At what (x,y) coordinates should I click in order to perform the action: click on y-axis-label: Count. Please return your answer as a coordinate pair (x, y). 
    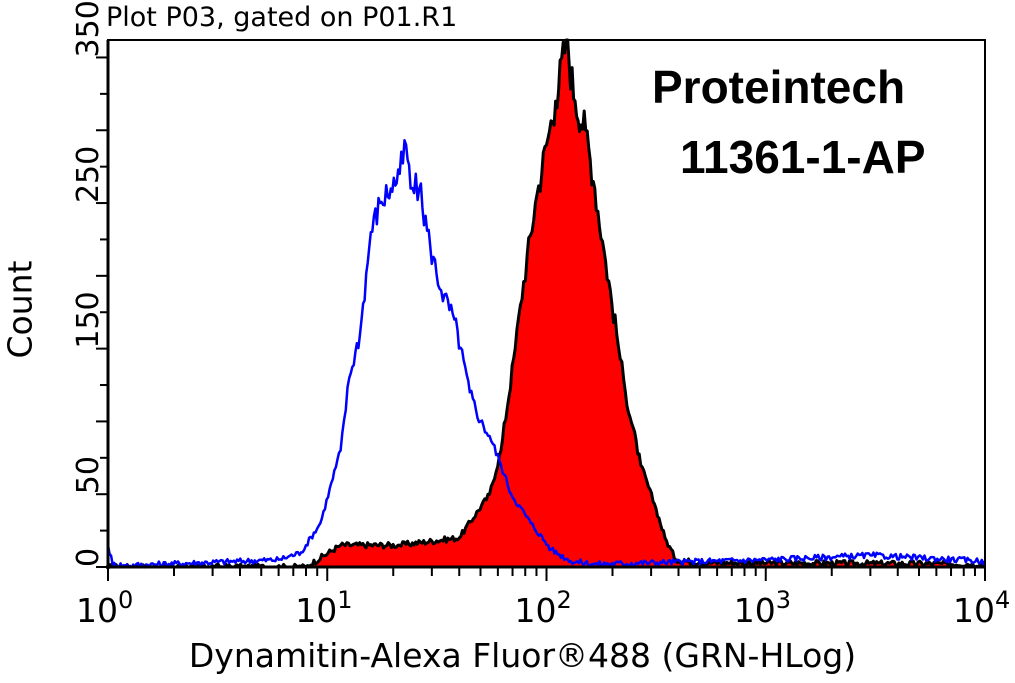
    Looking at the image, I should click on (20, 309).